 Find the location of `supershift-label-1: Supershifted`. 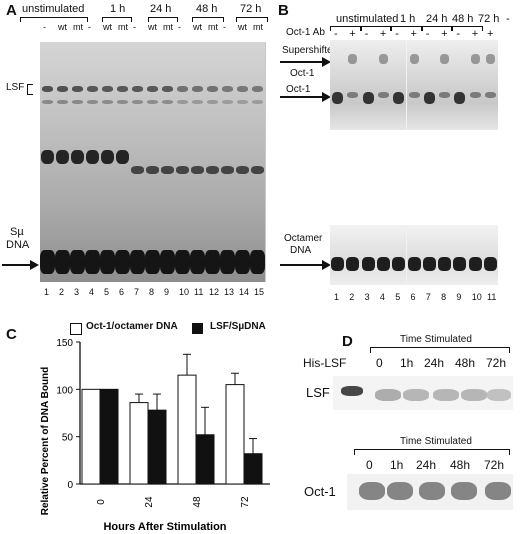

supershift-label-1: Supershifted is located at coordinates (310, 50).